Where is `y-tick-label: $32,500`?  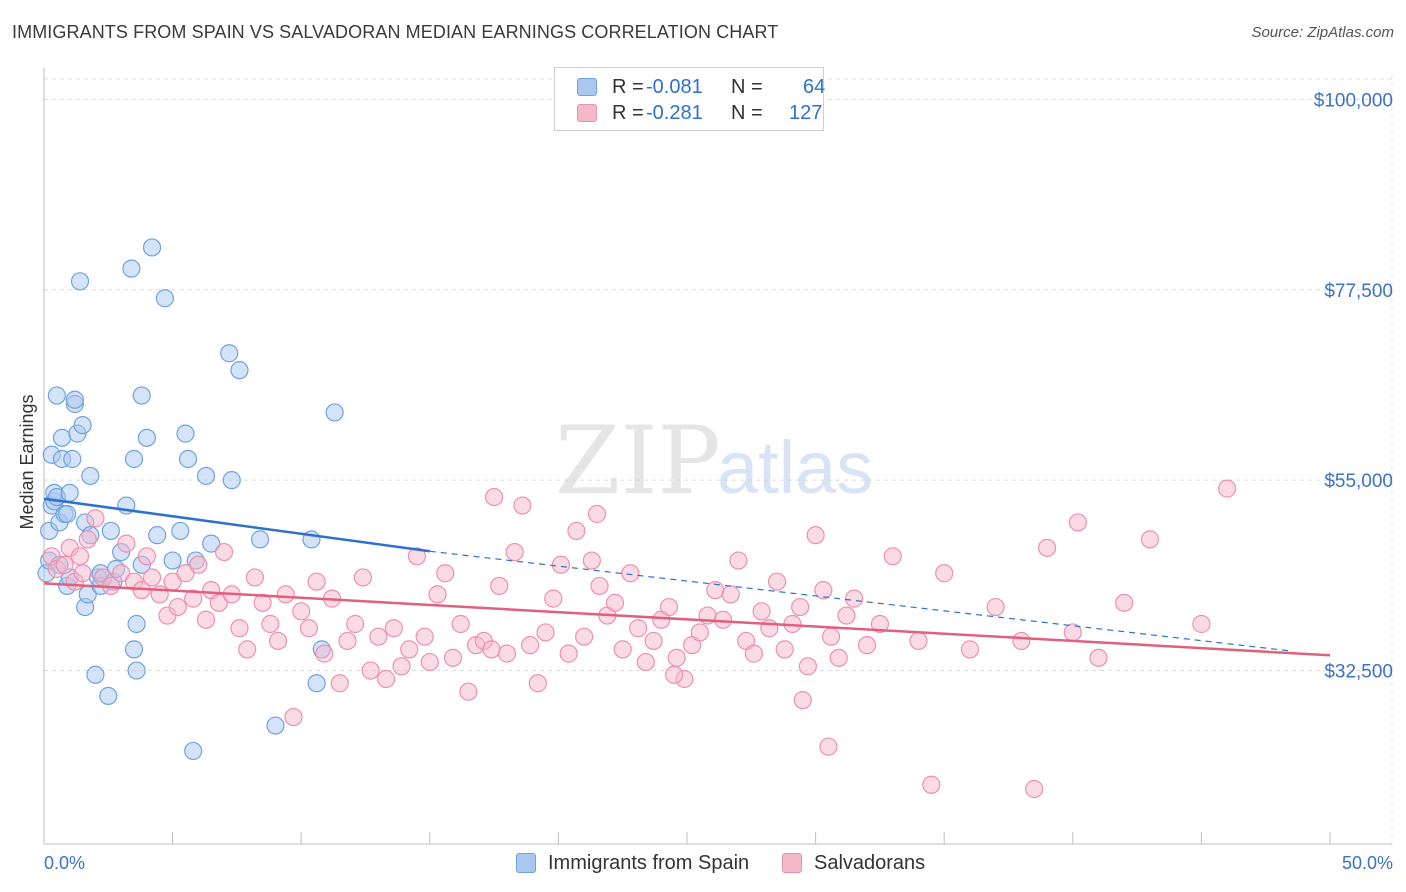 y-tick-label: $32,500 is located at coordinates (1358, 672).